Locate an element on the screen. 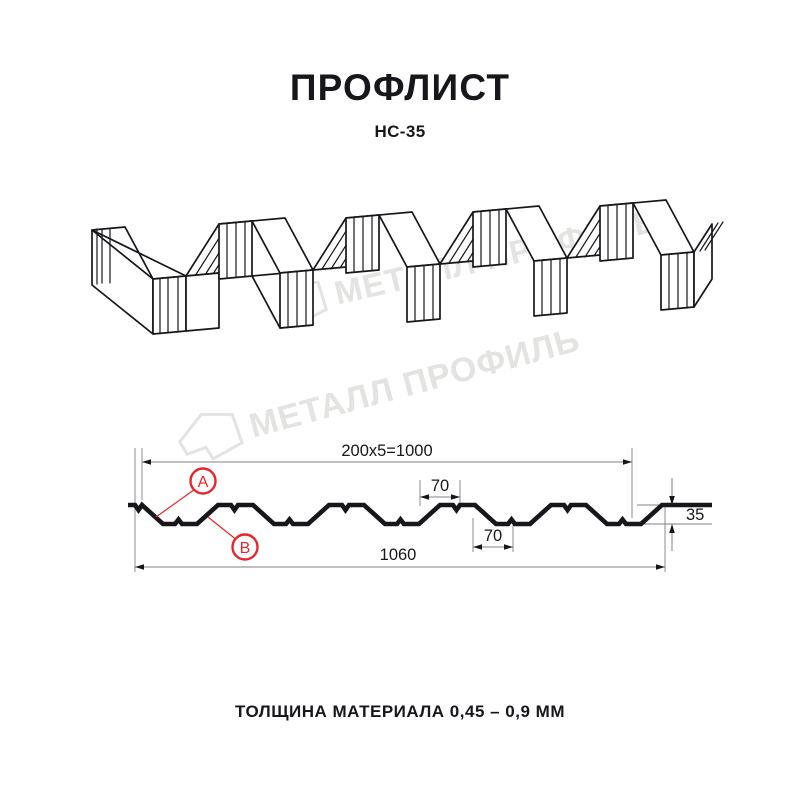 The width and height of the screenshot is (800, 800). model-subtitle: НС-35 is located at coordinates (400, 131).